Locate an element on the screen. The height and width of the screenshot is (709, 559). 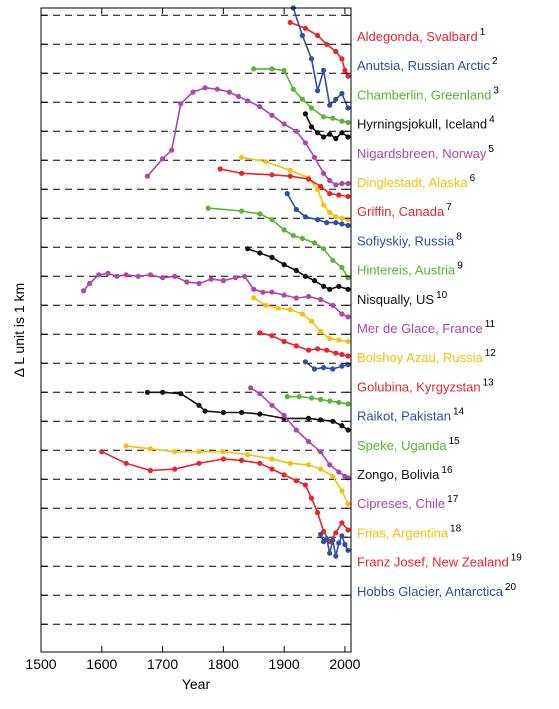
series-label-name: Hintereis, Austria is located at coordinates (406, 270).